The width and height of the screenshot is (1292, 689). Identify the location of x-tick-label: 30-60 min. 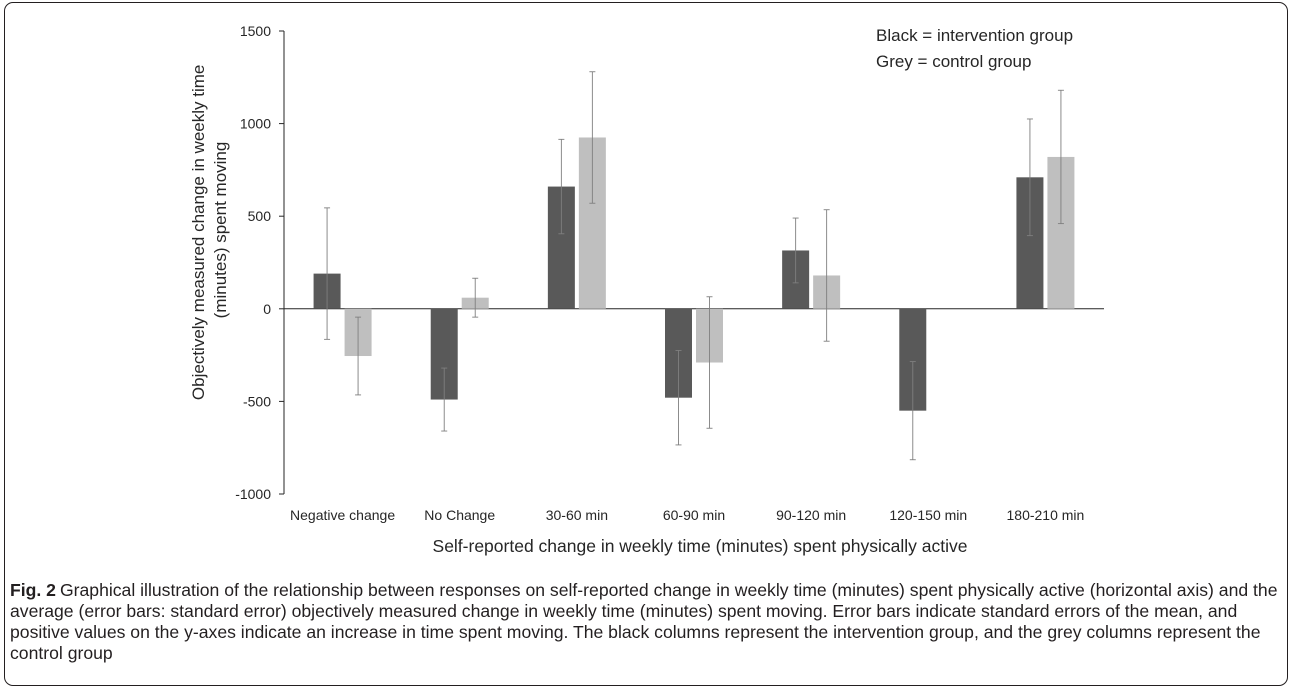
(577, 515).